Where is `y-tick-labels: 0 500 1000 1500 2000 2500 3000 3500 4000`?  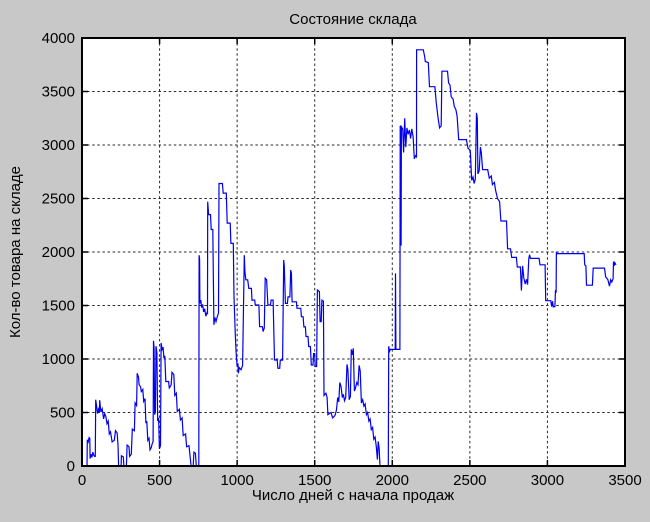 y-tick-labels: 0 500 1000 1500 2000 2500 3000 3500 4000 is located at coordinates (58, 252).